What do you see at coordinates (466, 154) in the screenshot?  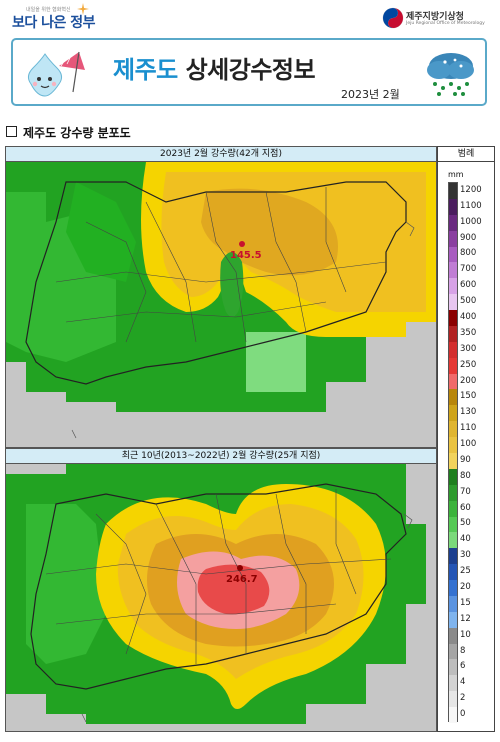 I see `legend-header: 범례` at bounding box center [466, 154].